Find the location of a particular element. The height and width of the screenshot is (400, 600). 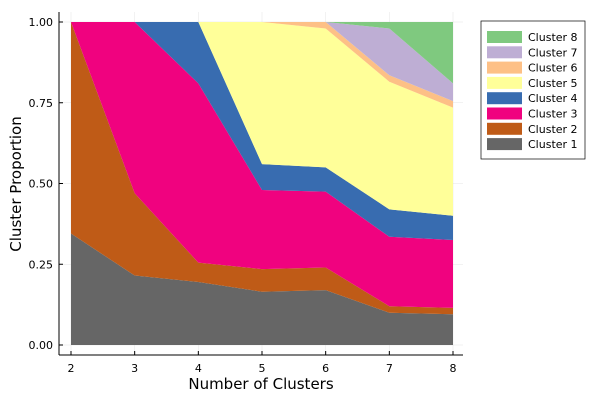

legend-label: Cluster 4 is located at coordinates (553, 98).